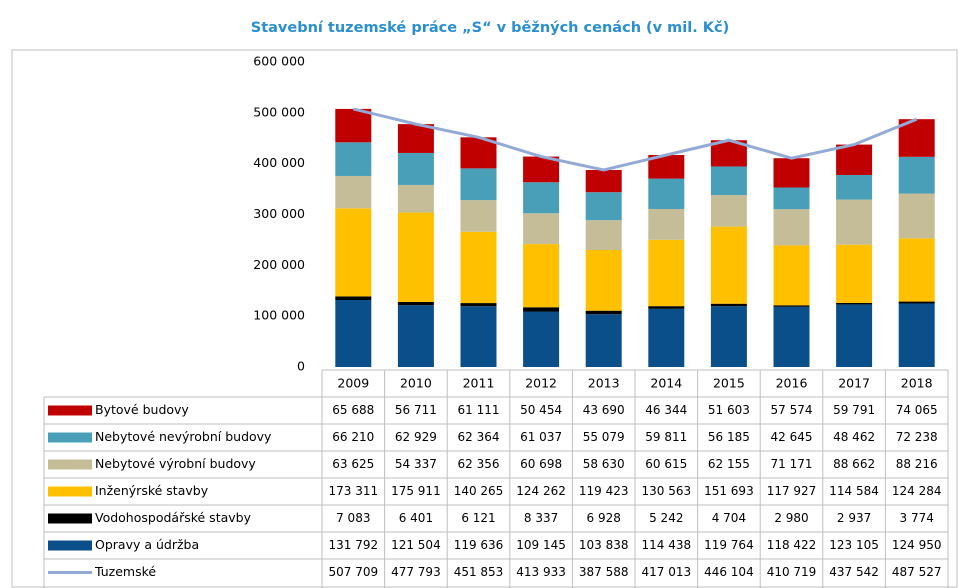  What do you see at coordinates (279, 162) in the screenshot?
I see `y-tick-label: 400 000` at bounding box center [279, 162].